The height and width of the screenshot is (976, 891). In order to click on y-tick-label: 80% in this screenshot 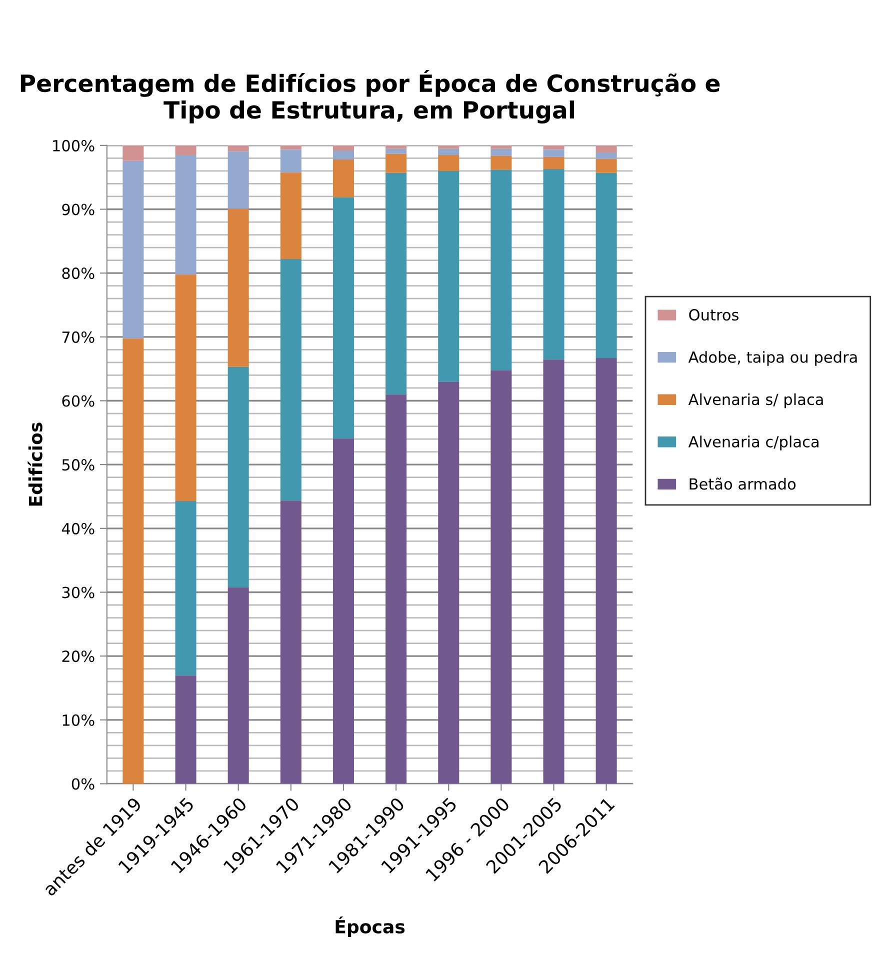, I will do `click(78, 274)`.